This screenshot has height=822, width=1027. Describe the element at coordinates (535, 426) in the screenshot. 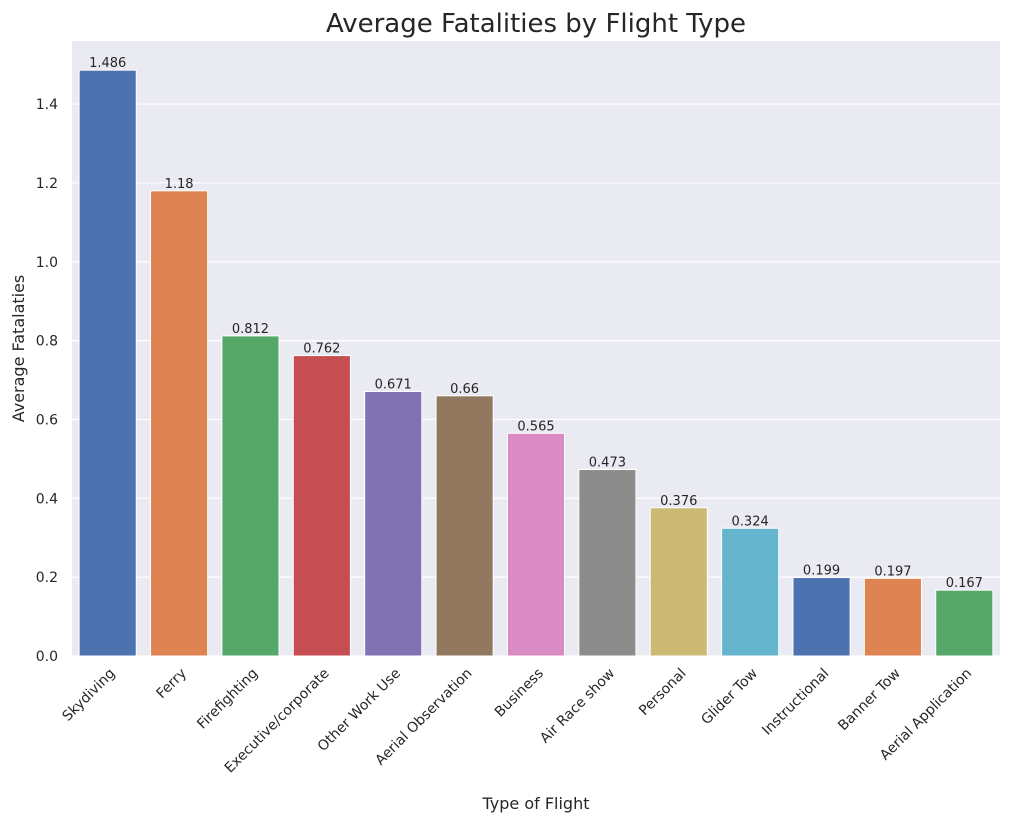

I see `bar-value-label: 0.565` at that location.